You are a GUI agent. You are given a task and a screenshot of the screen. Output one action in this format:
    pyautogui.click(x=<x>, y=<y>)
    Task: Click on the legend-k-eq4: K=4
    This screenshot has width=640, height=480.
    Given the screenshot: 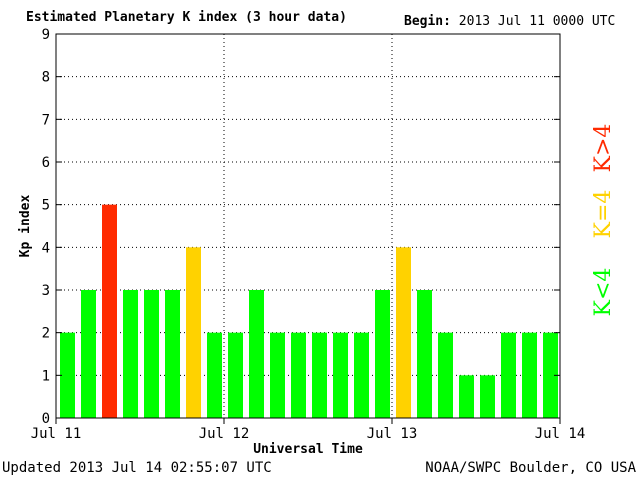 What is the action you would take?
    pyautogui.click(x=603, y=214)
    